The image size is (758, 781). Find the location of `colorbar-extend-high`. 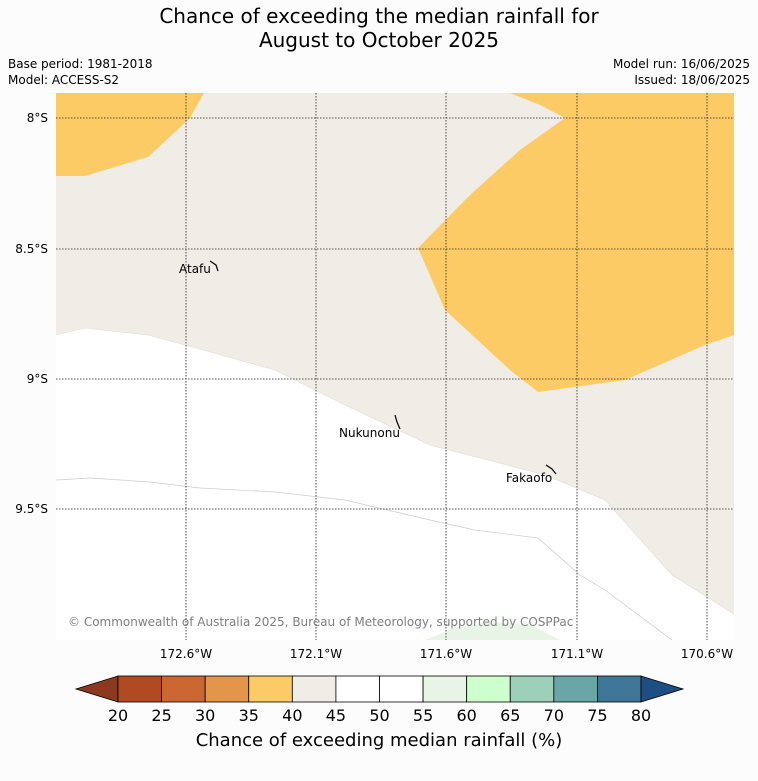

colorbar-extend-high is located at coordinates (662, 689).